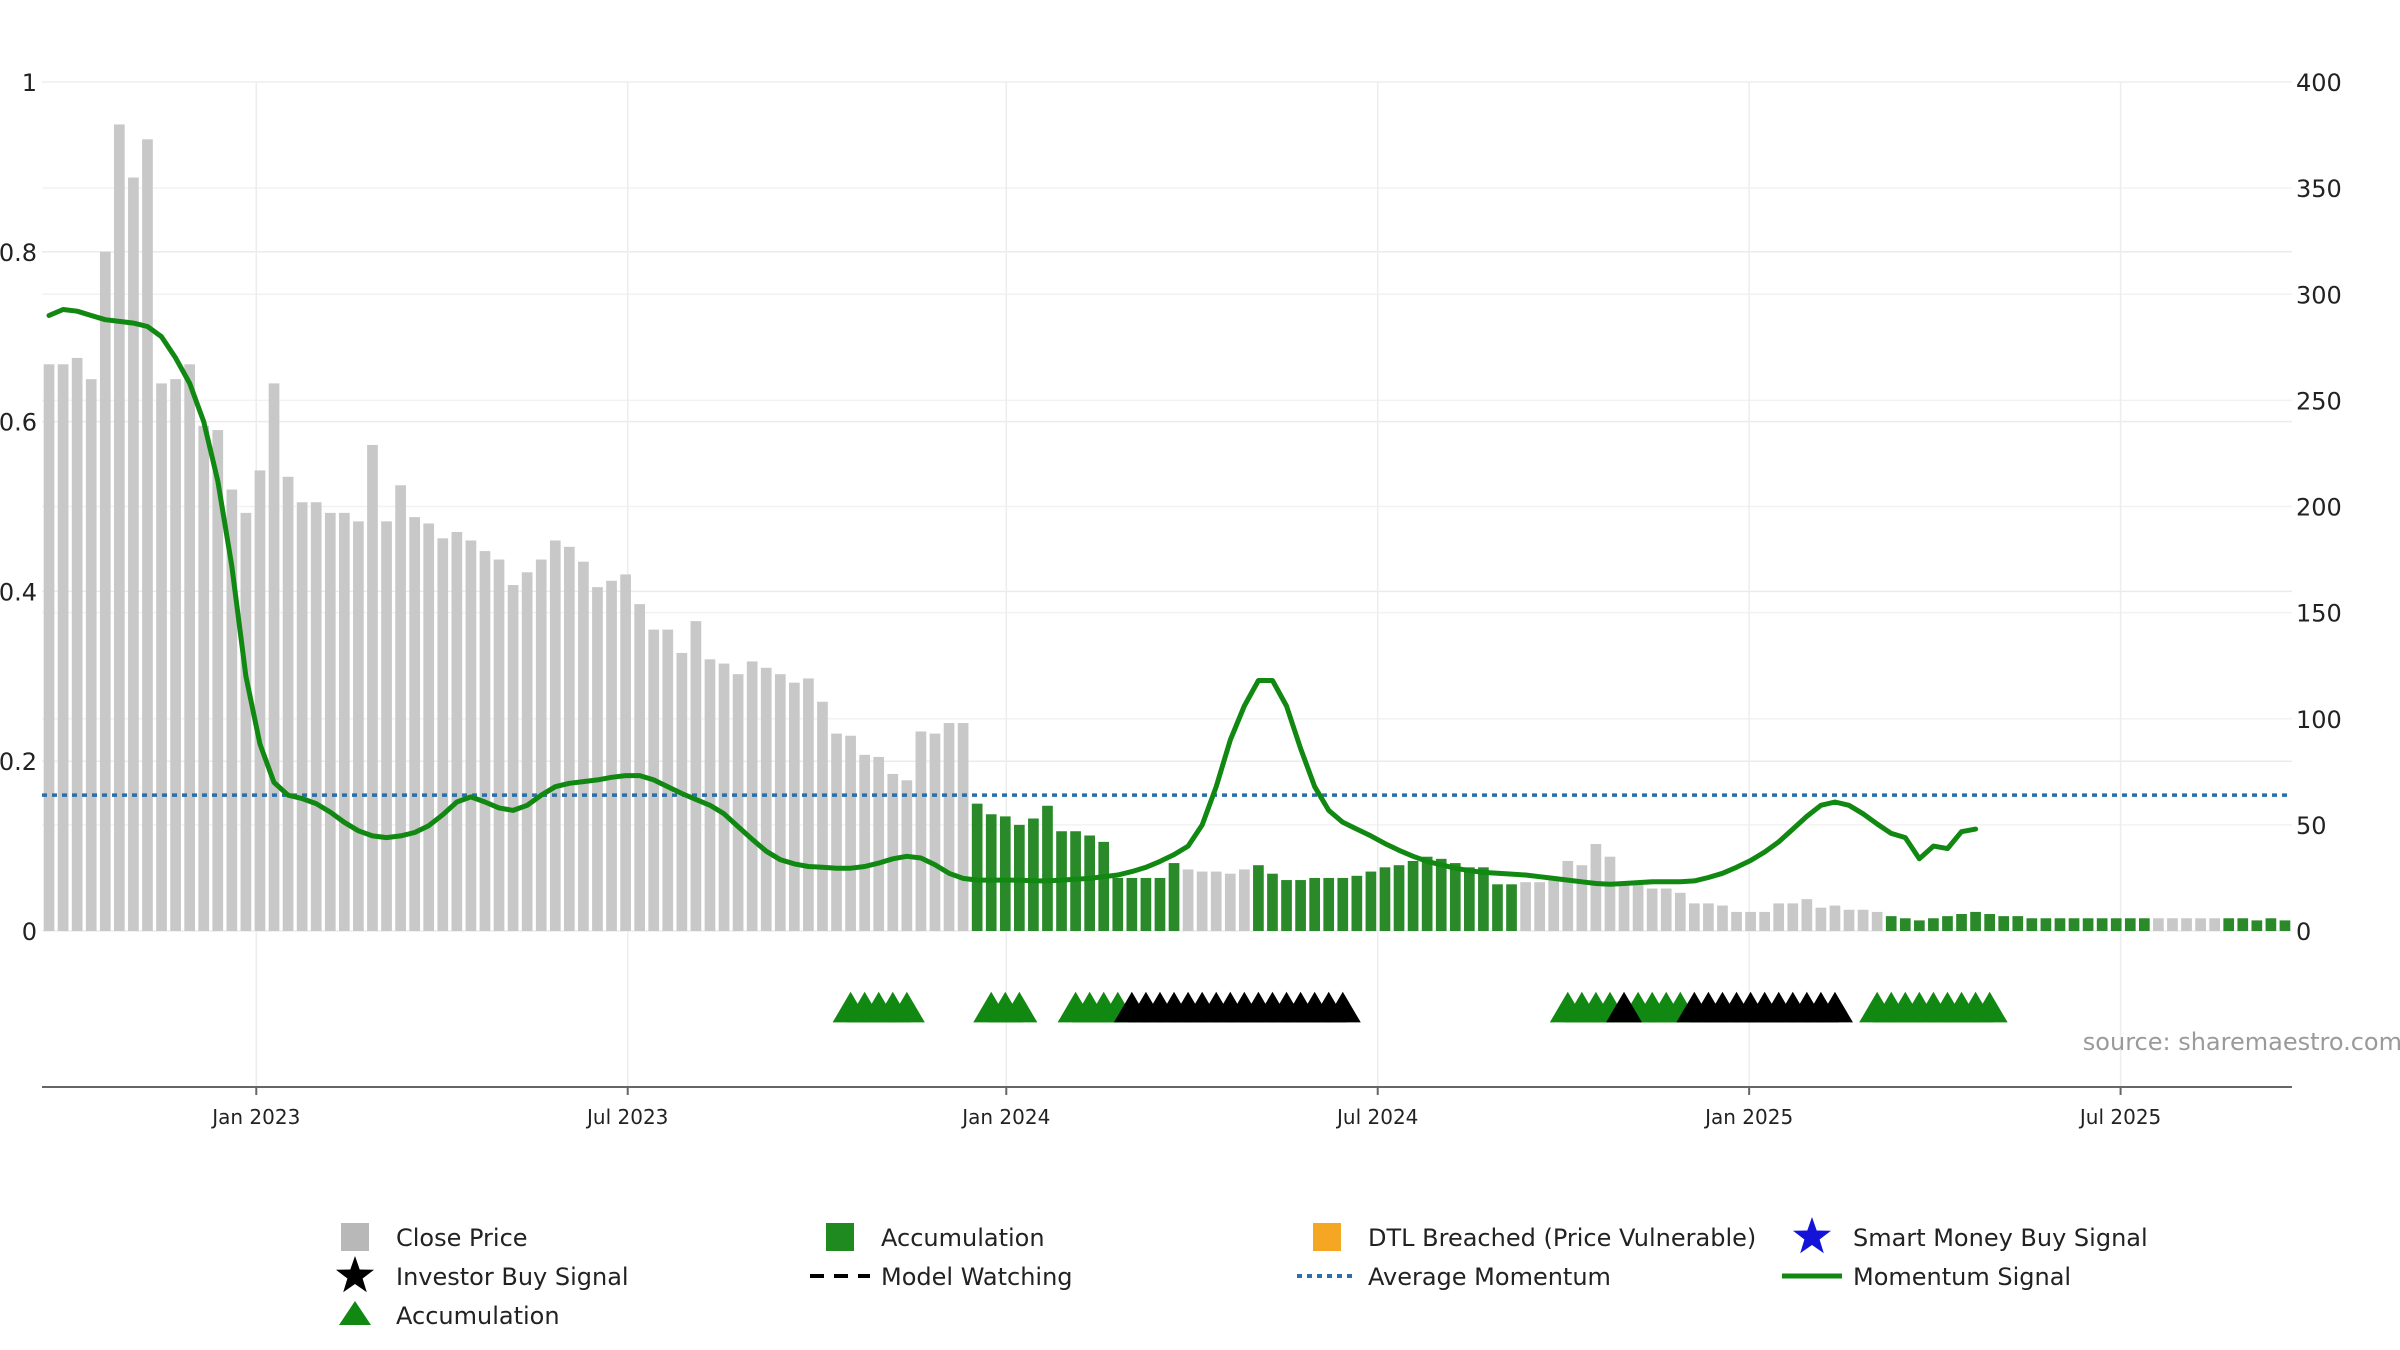 This screenshot has height=1350, width=2400. I want to click on y-left-tick-label: 0.8, so click(18, 253).